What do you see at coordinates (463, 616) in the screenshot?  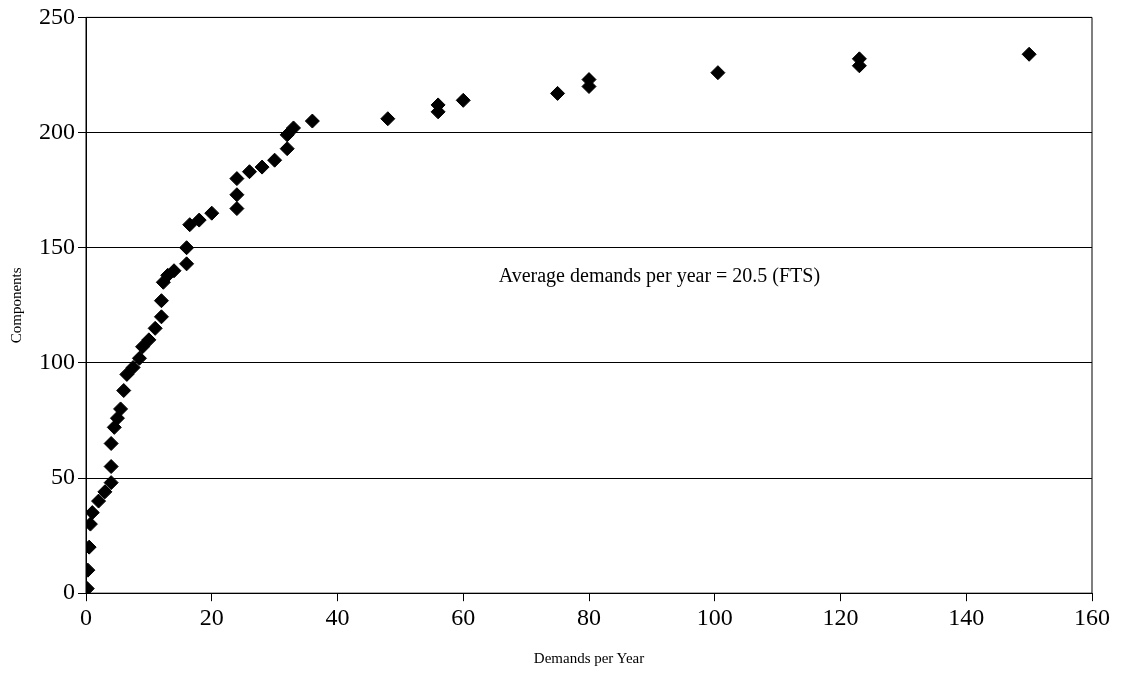 I see `x-tick-label: 60` at bounding box center [463, 616].